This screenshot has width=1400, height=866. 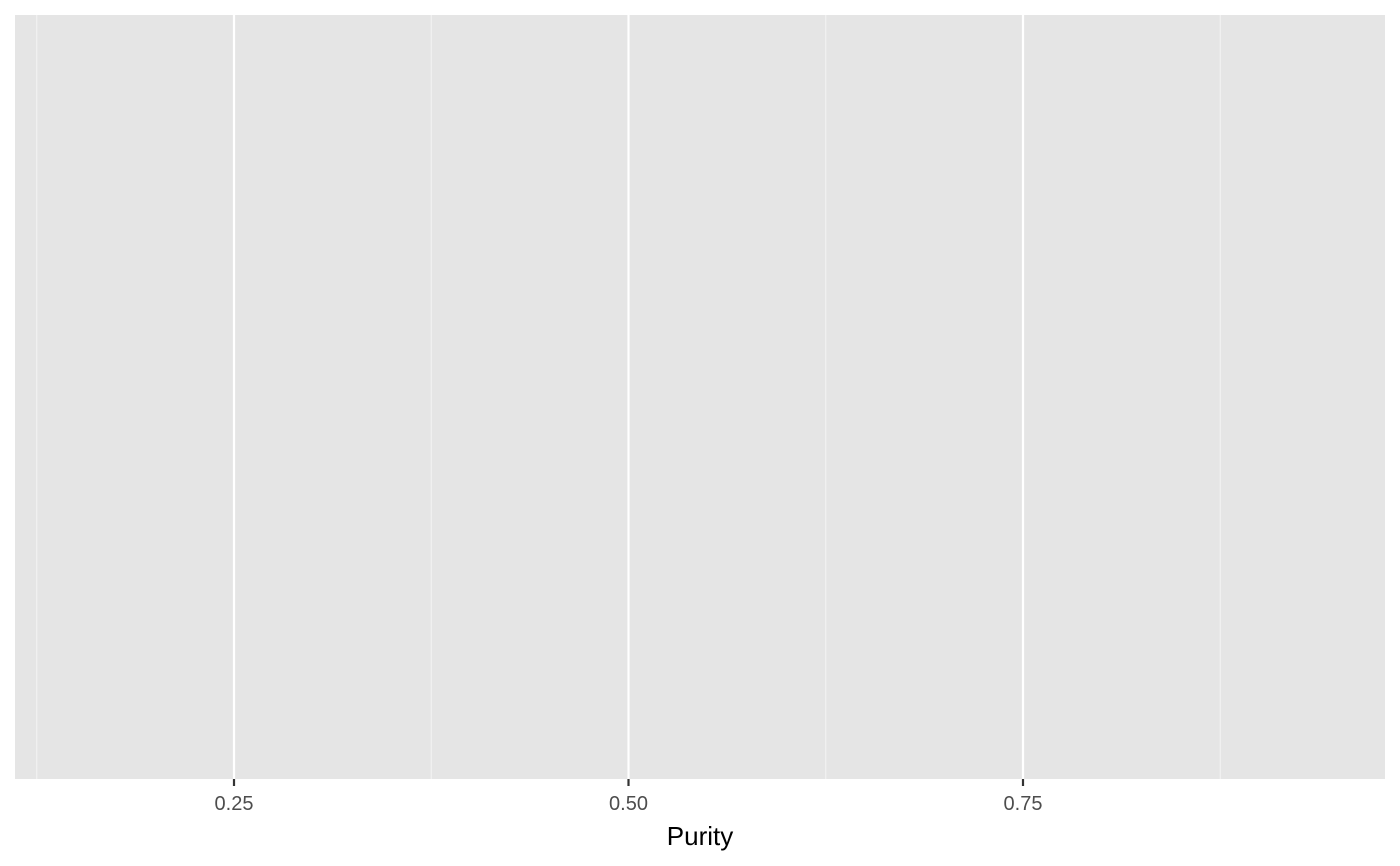 I want to click on x-axis-tick-labels: 0.25 0.50 0.75, so click(x=629, y=804).